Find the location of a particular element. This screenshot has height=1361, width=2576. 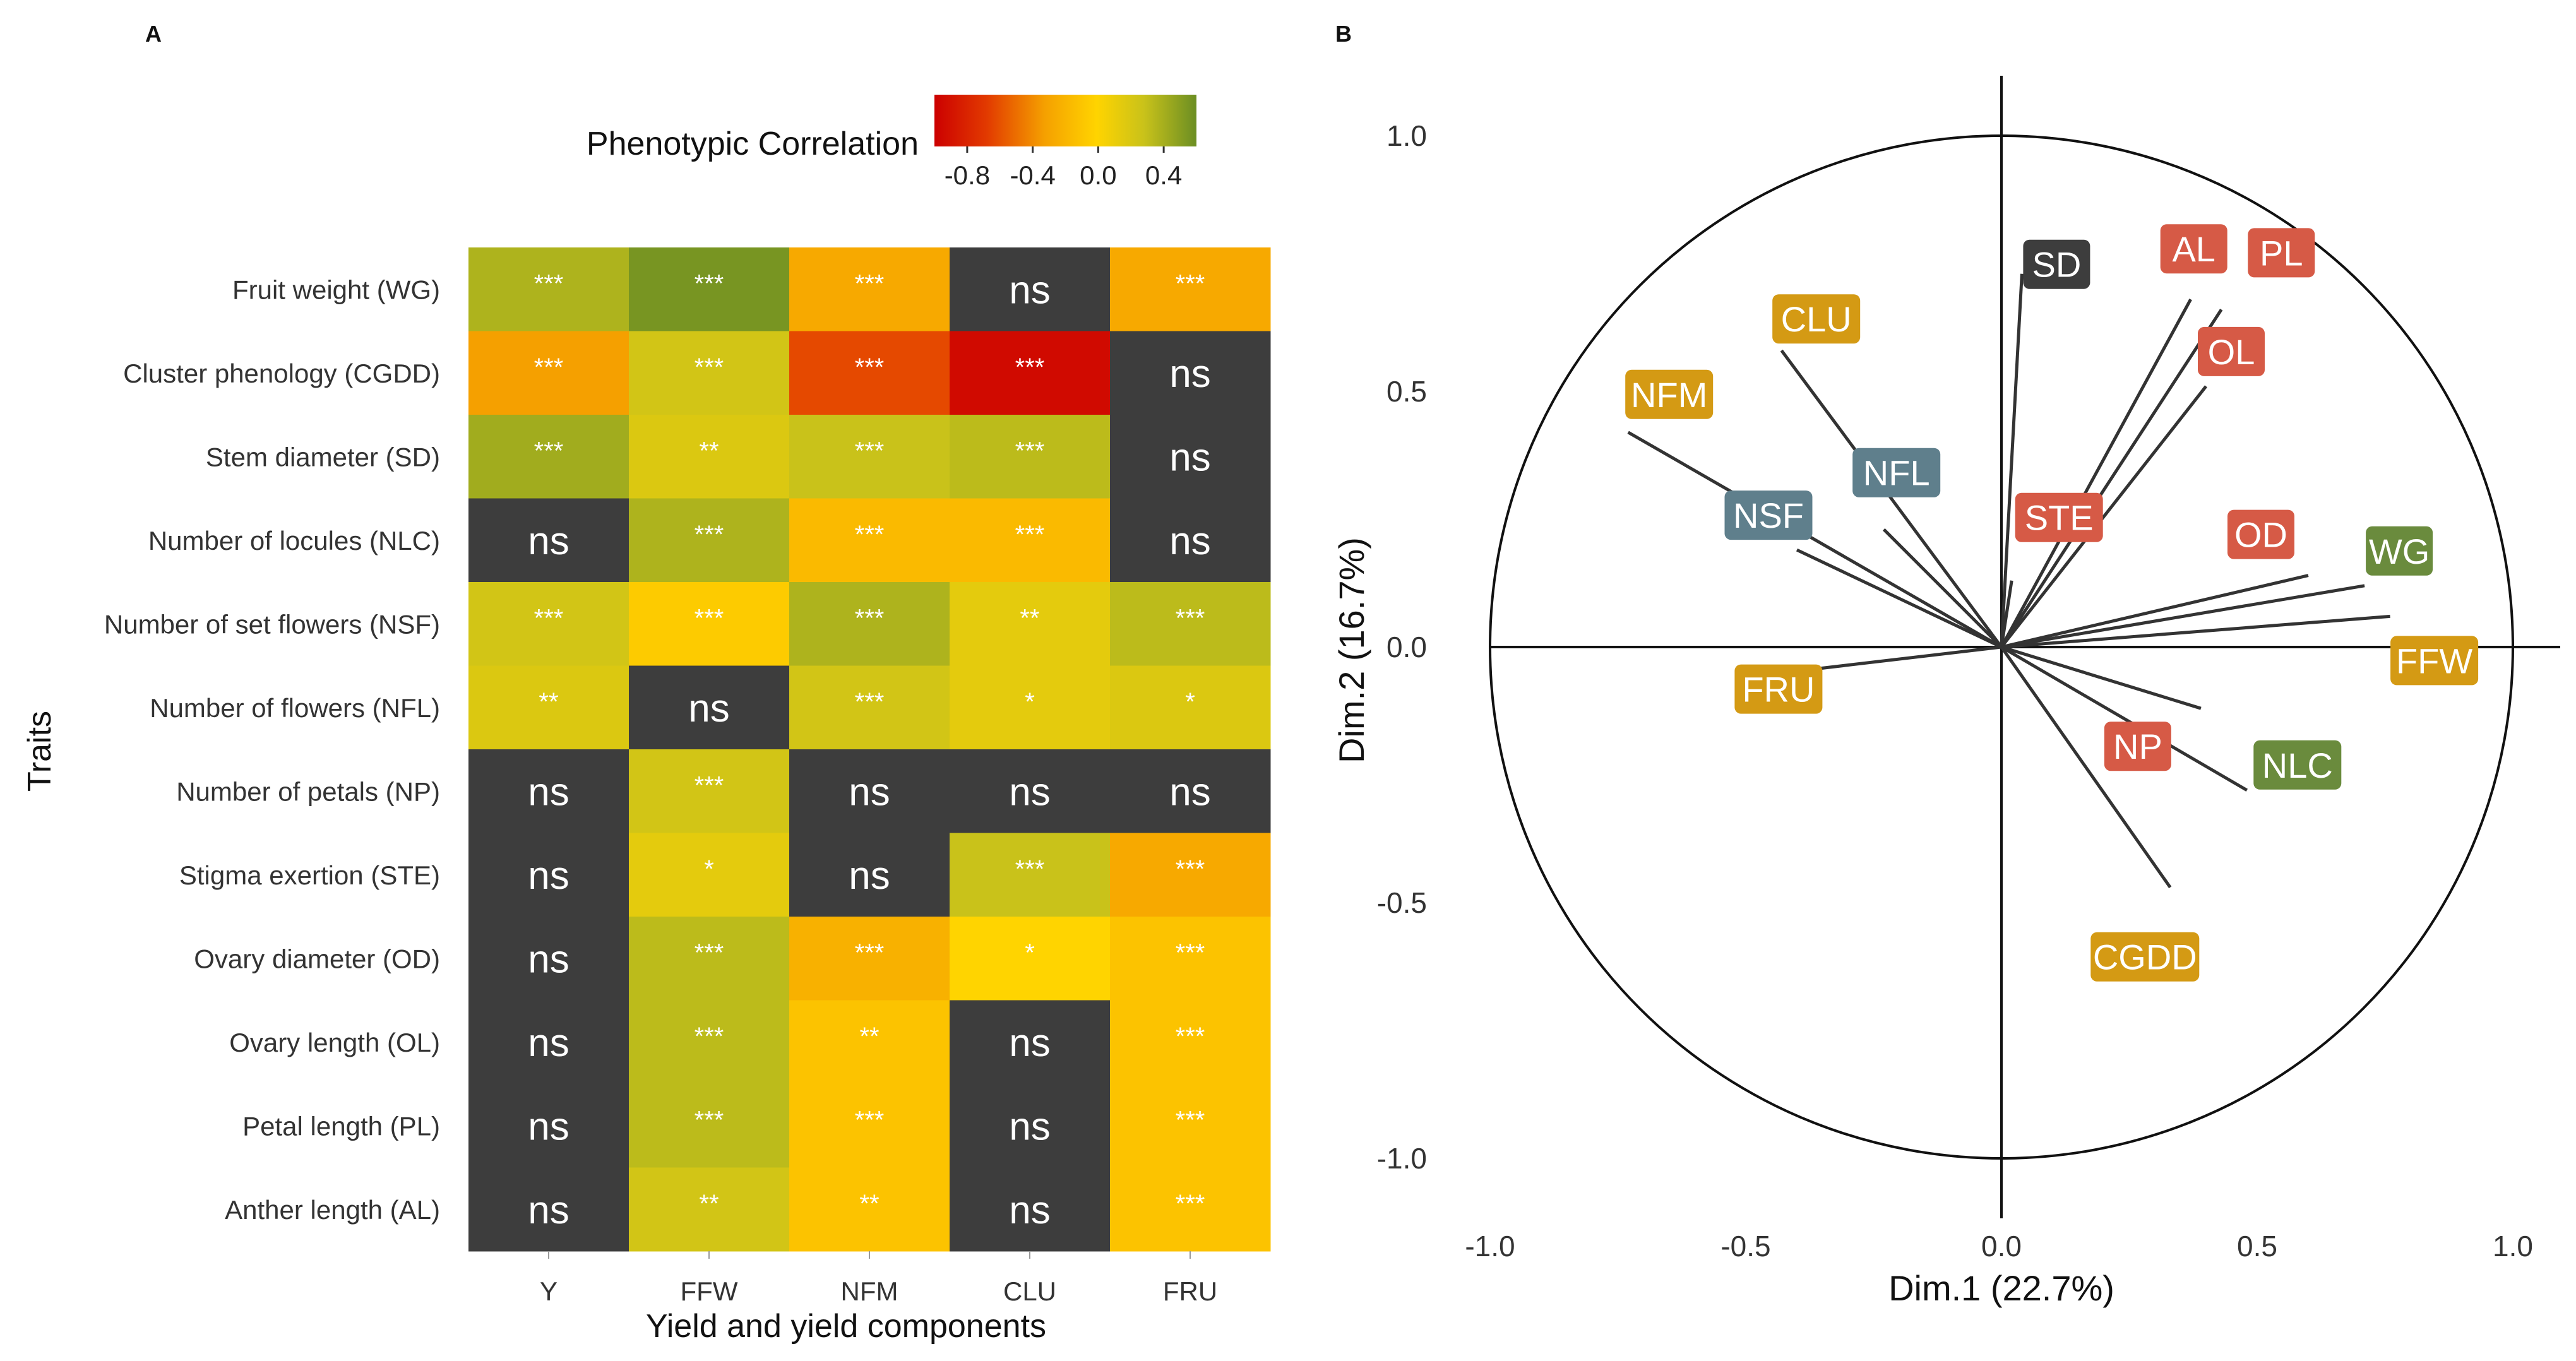

vector-label-text: PL is located at coordinates (2281, 253).